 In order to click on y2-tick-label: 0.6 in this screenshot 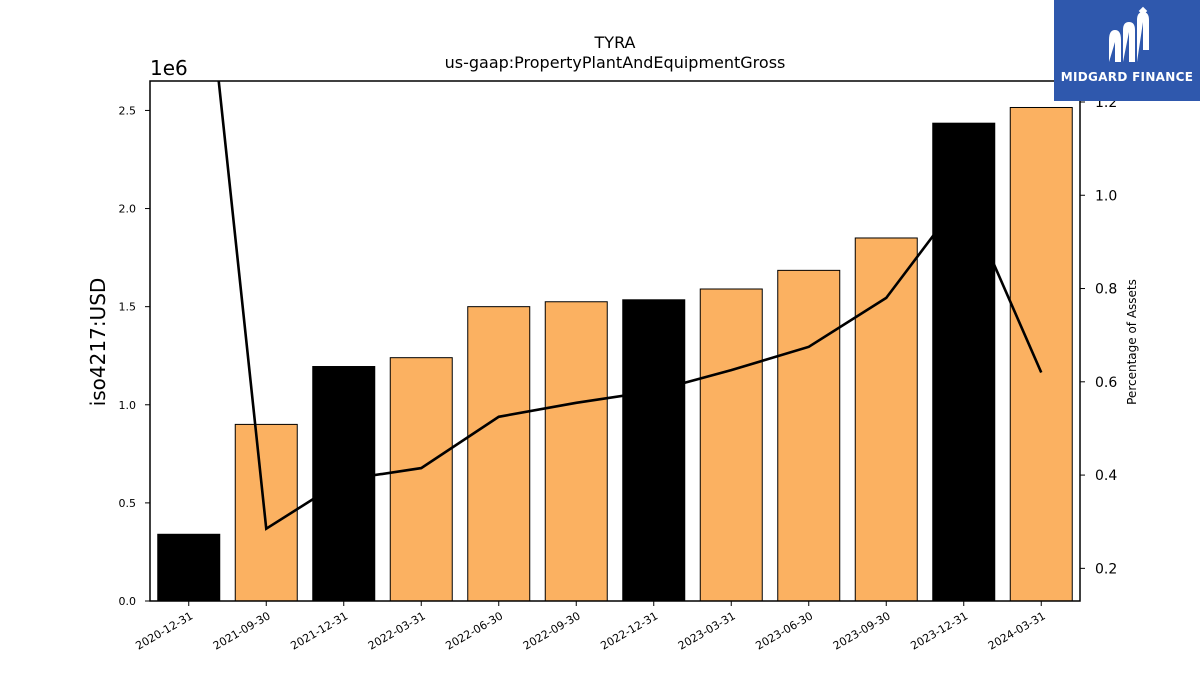, I will do `click(1106, 383)`.